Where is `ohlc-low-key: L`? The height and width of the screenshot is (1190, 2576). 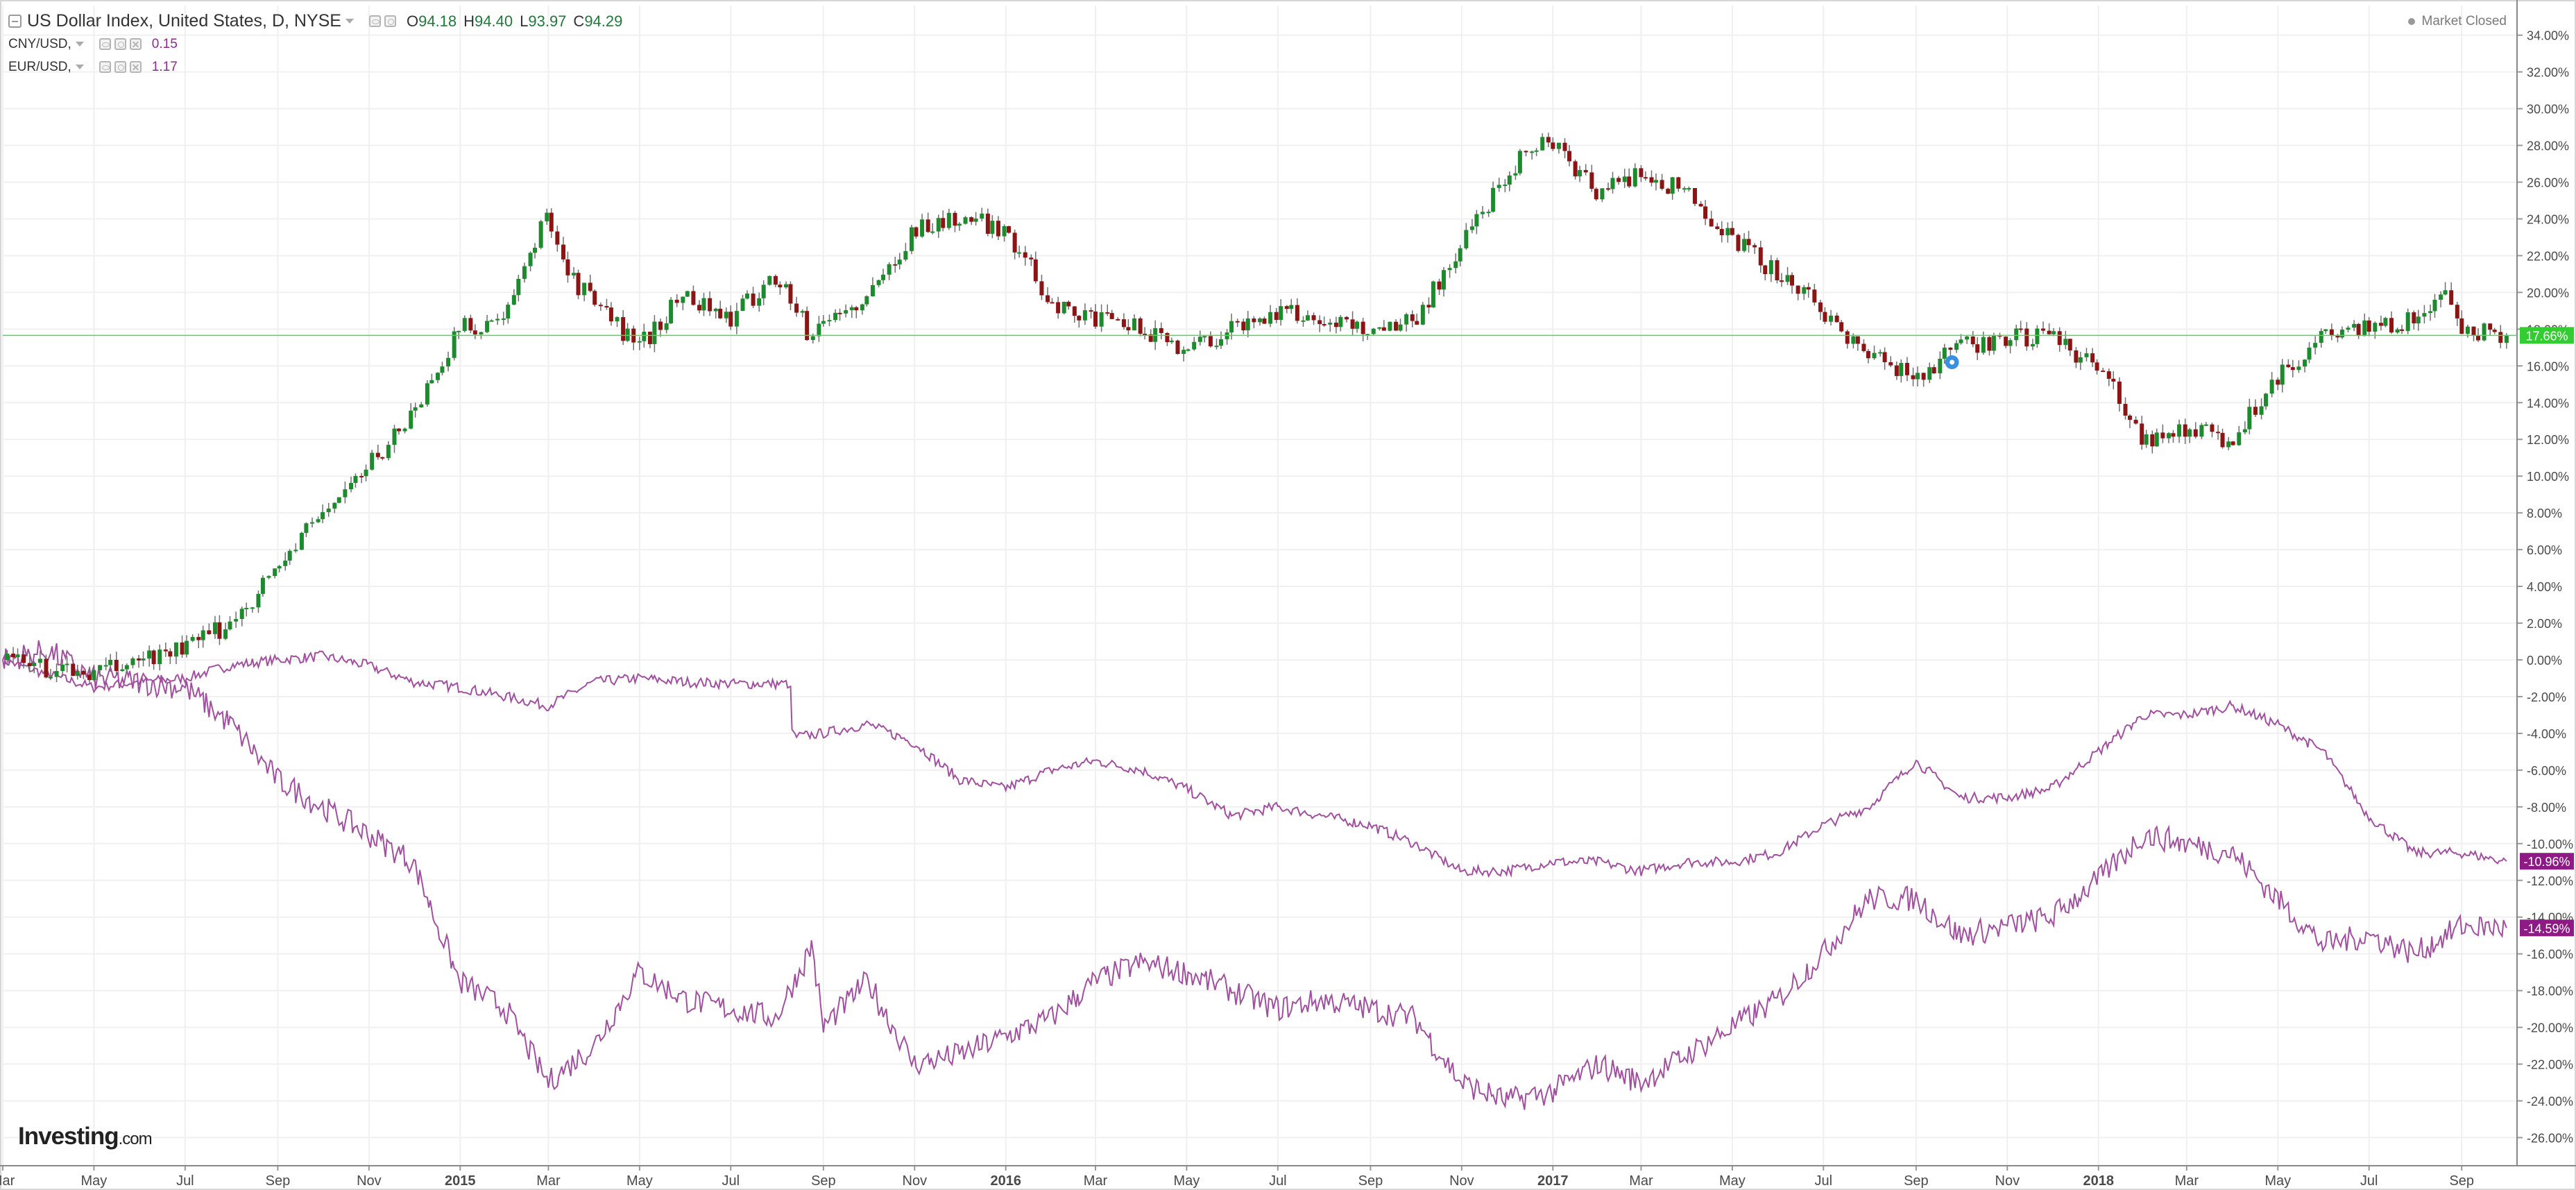
ohlc-low-key: L is located at coordinates (524, 21).